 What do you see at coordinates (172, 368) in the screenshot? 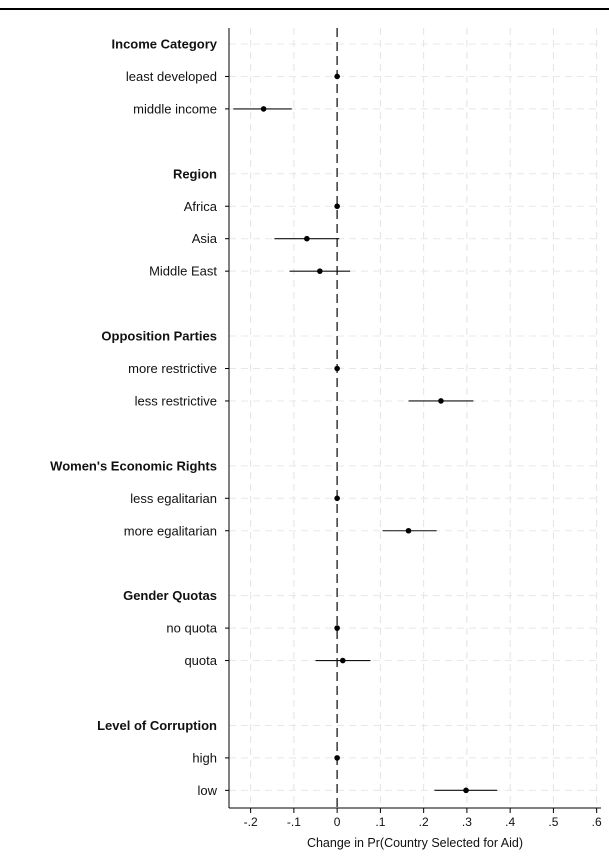
I see `row-label: more restrictive` at bounding box center [172, 368].